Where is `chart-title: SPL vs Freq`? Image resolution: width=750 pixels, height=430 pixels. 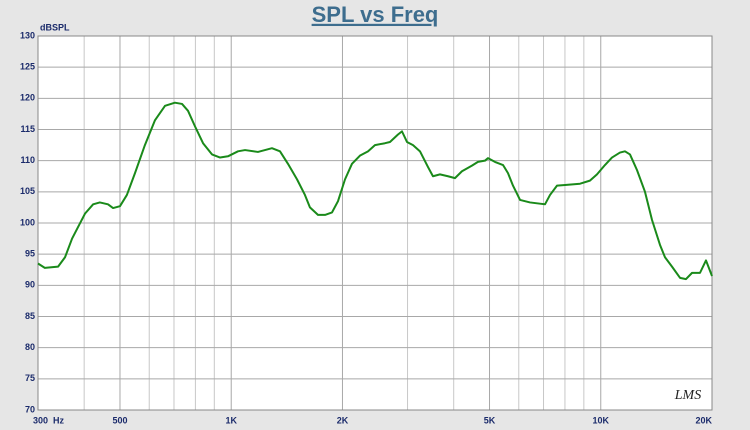 chart-title: SPL vs Freq is located at coordinates (375, 14).